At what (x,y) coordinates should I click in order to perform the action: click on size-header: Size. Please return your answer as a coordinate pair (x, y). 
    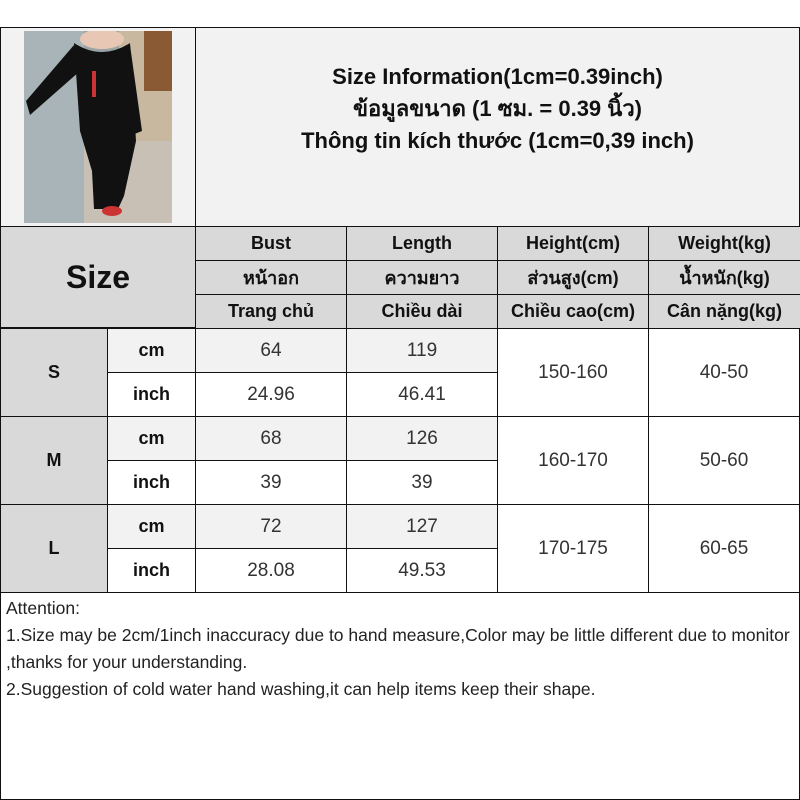
    Looking at the image, I should click on (98, 277).